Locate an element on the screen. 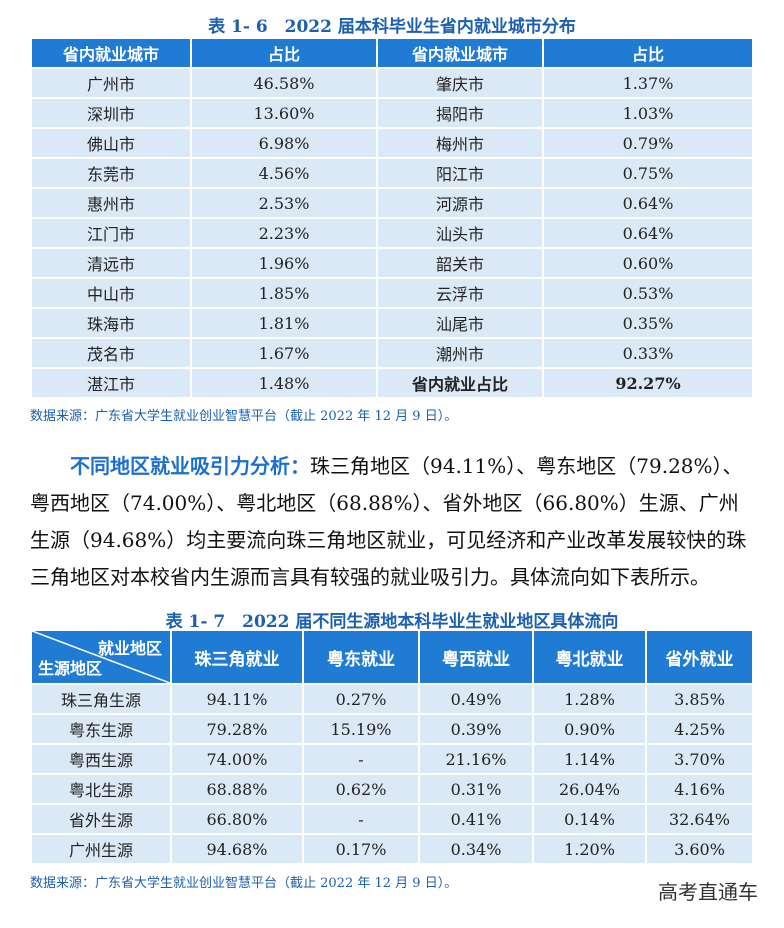 The height and width of the screenshot is (928, 784). cell: 粤北生源 is located at coordinates (101, 789).